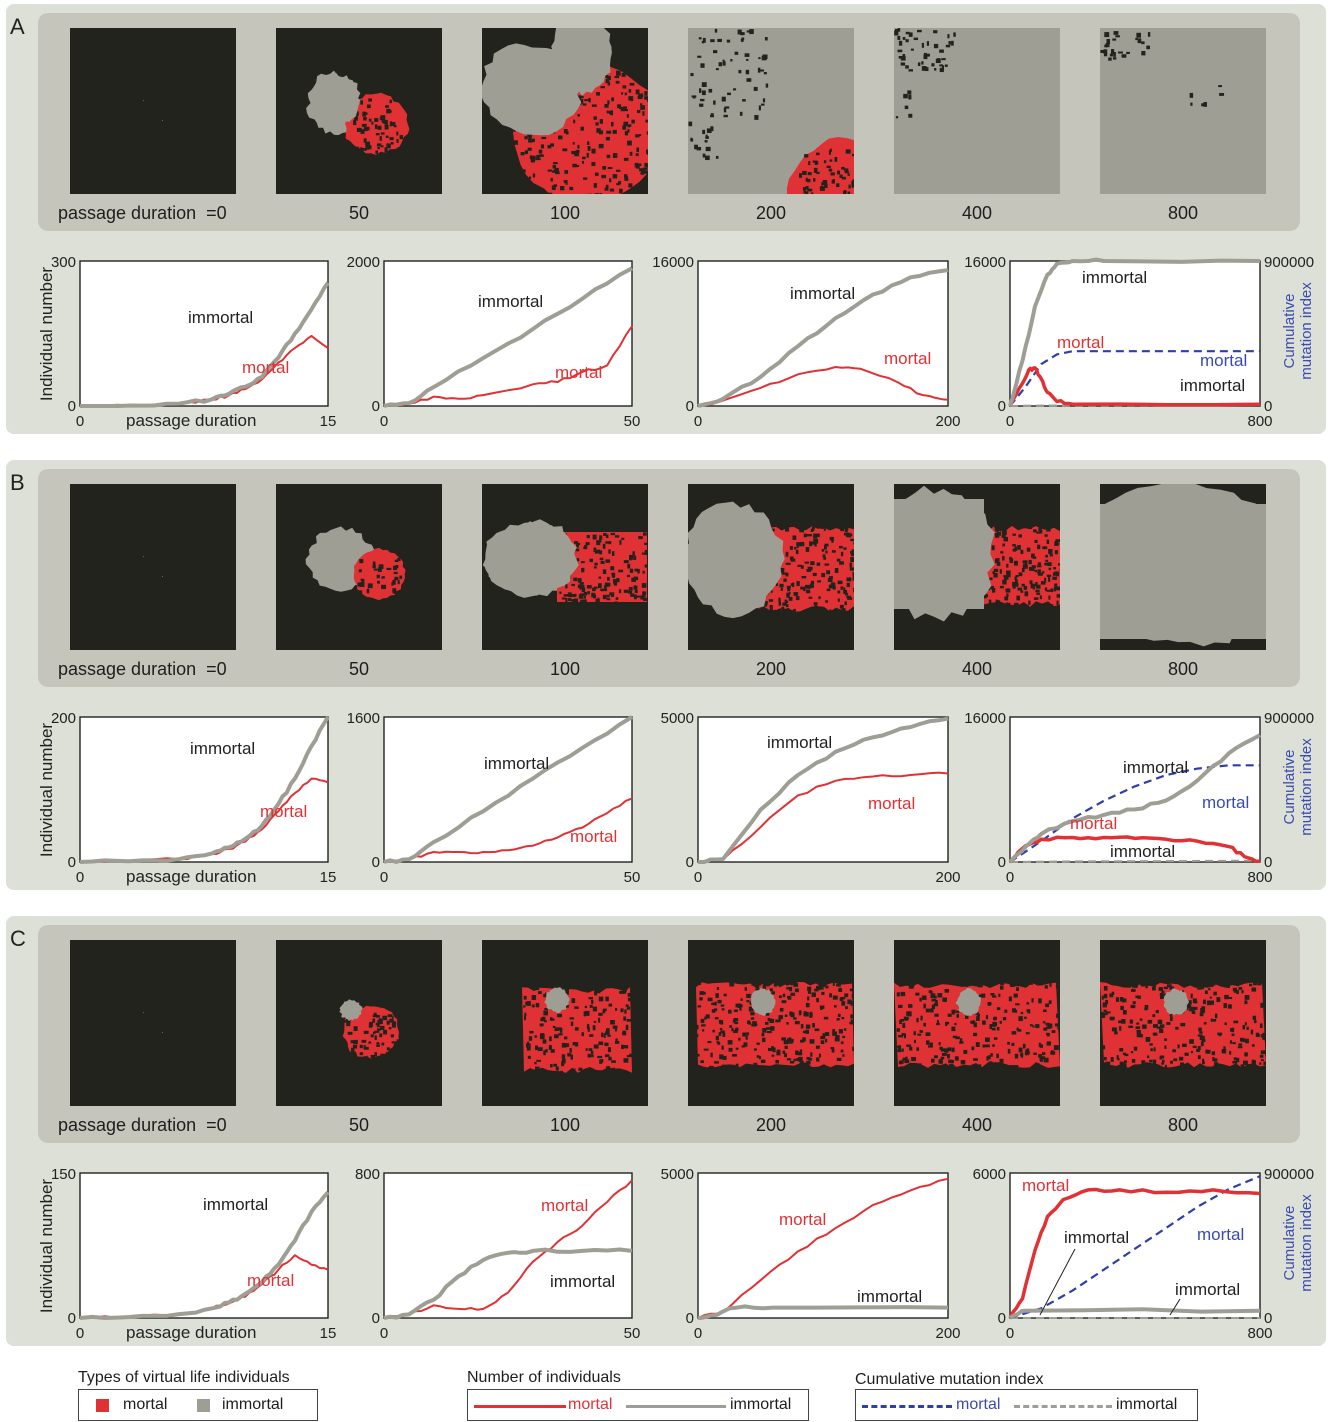 Image resolution: width=1331 pixels, height=1422 pixels. What do you see at coordinates (367, 1174) in the screenshot?
I see `ytick-label: 800` at bounding box center [367, 1174].